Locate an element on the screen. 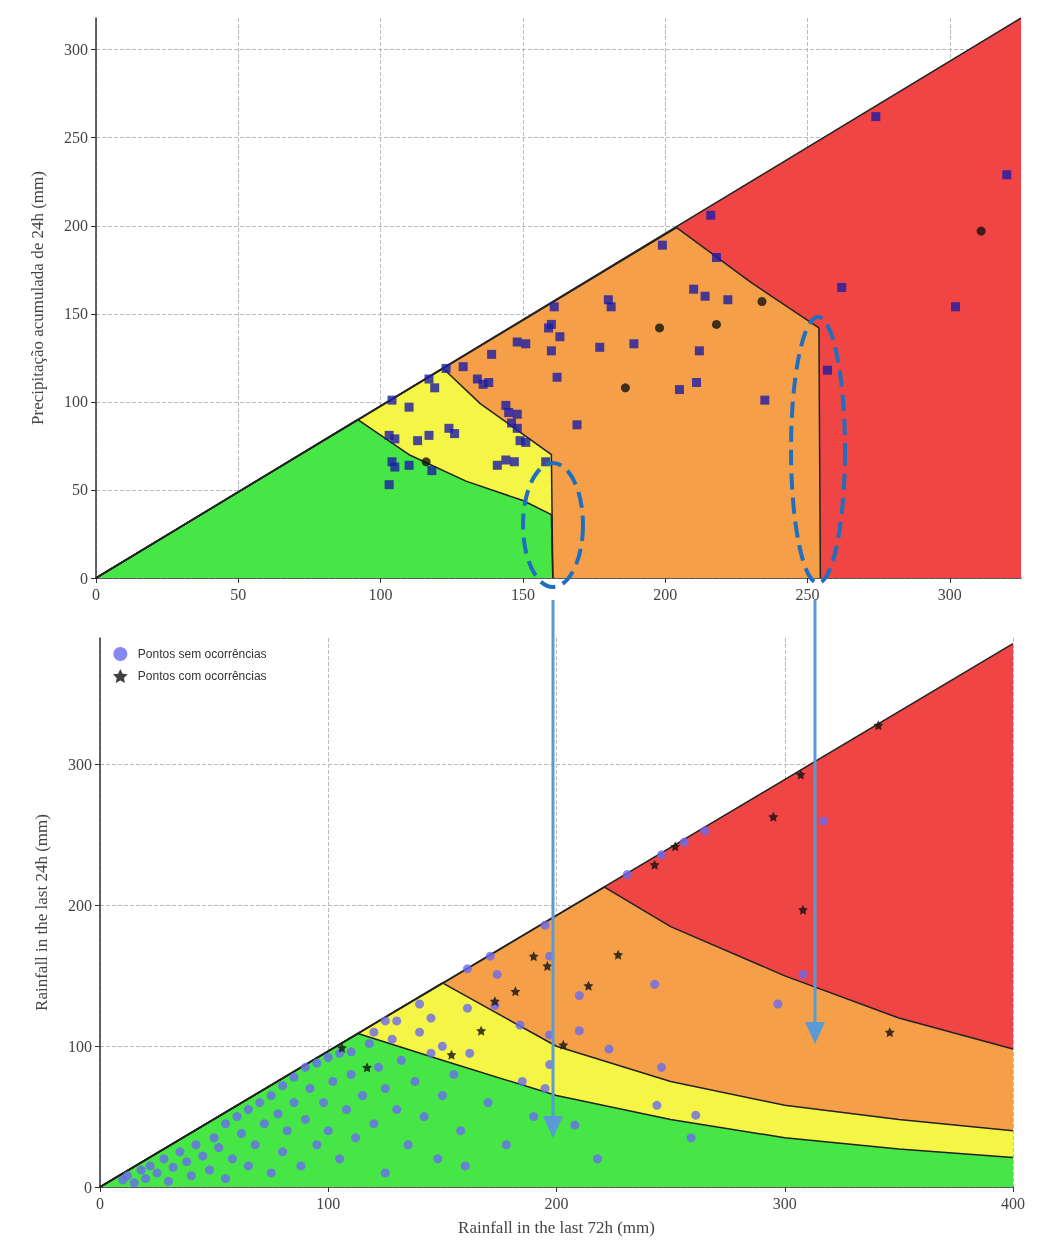  y-axis-title: Precipitação acumulada de 24h (mm) is located at coordinates (37, 298).